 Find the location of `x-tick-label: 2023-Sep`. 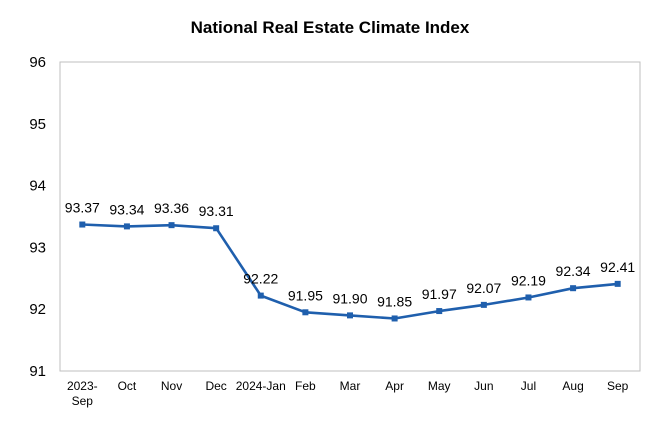

x-tick-label: 2023-Sep is located at coordinates (82, 393).